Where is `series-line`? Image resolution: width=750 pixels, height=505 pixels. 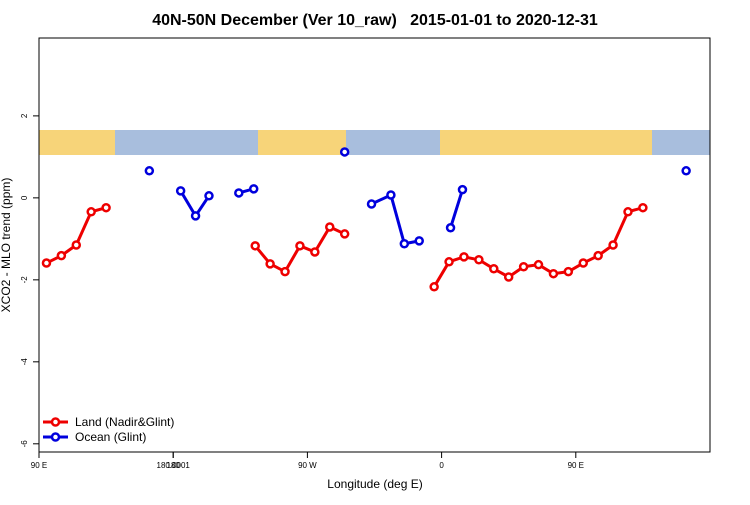 series-line is located at coordinates (433, 207).